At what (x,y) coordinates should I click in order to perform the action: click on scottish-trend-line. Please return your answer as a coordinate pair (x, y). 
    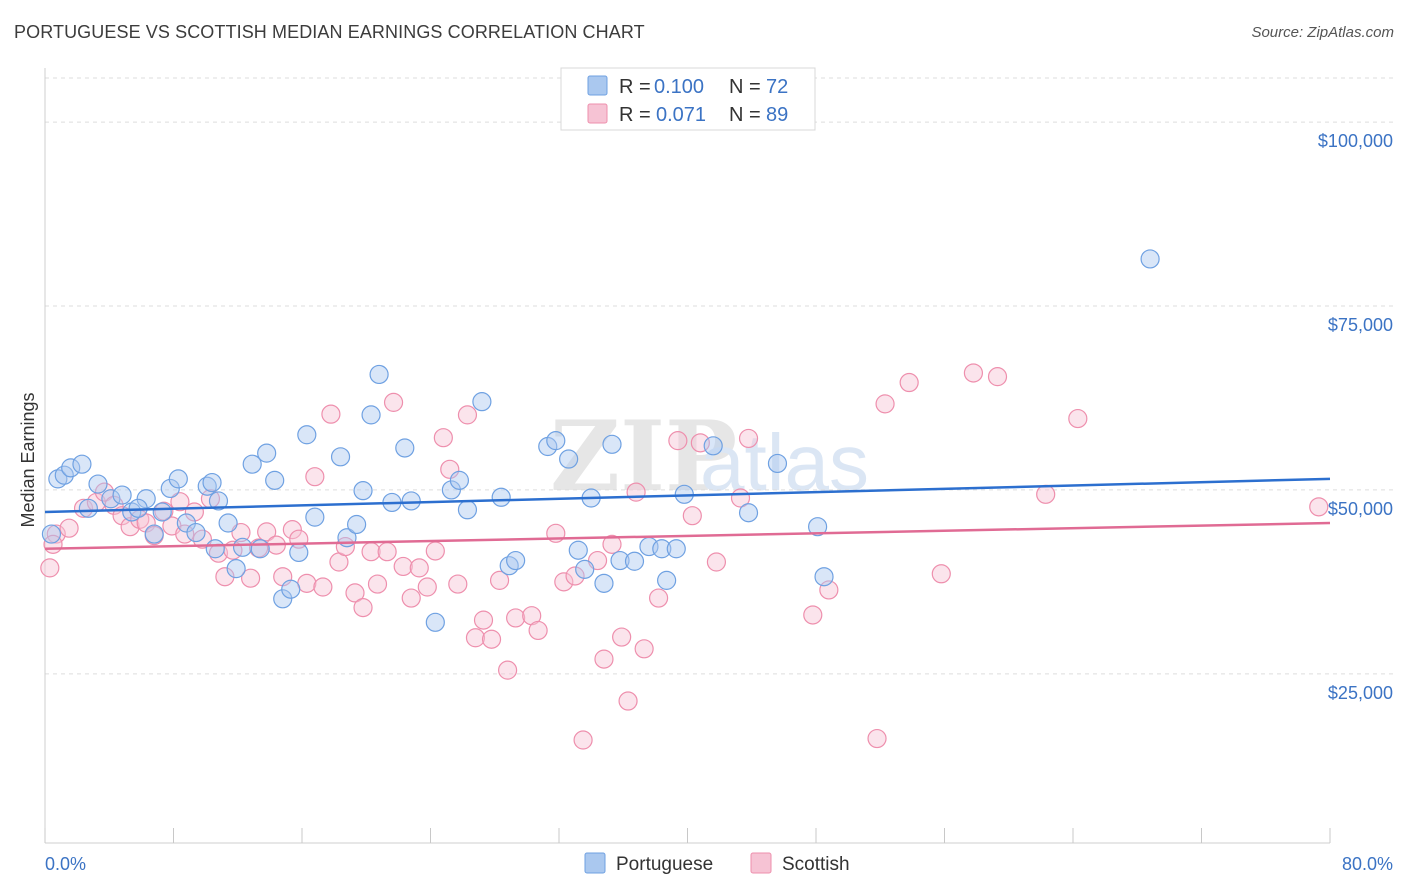
    Looking at the image, I should click on (687, 536).